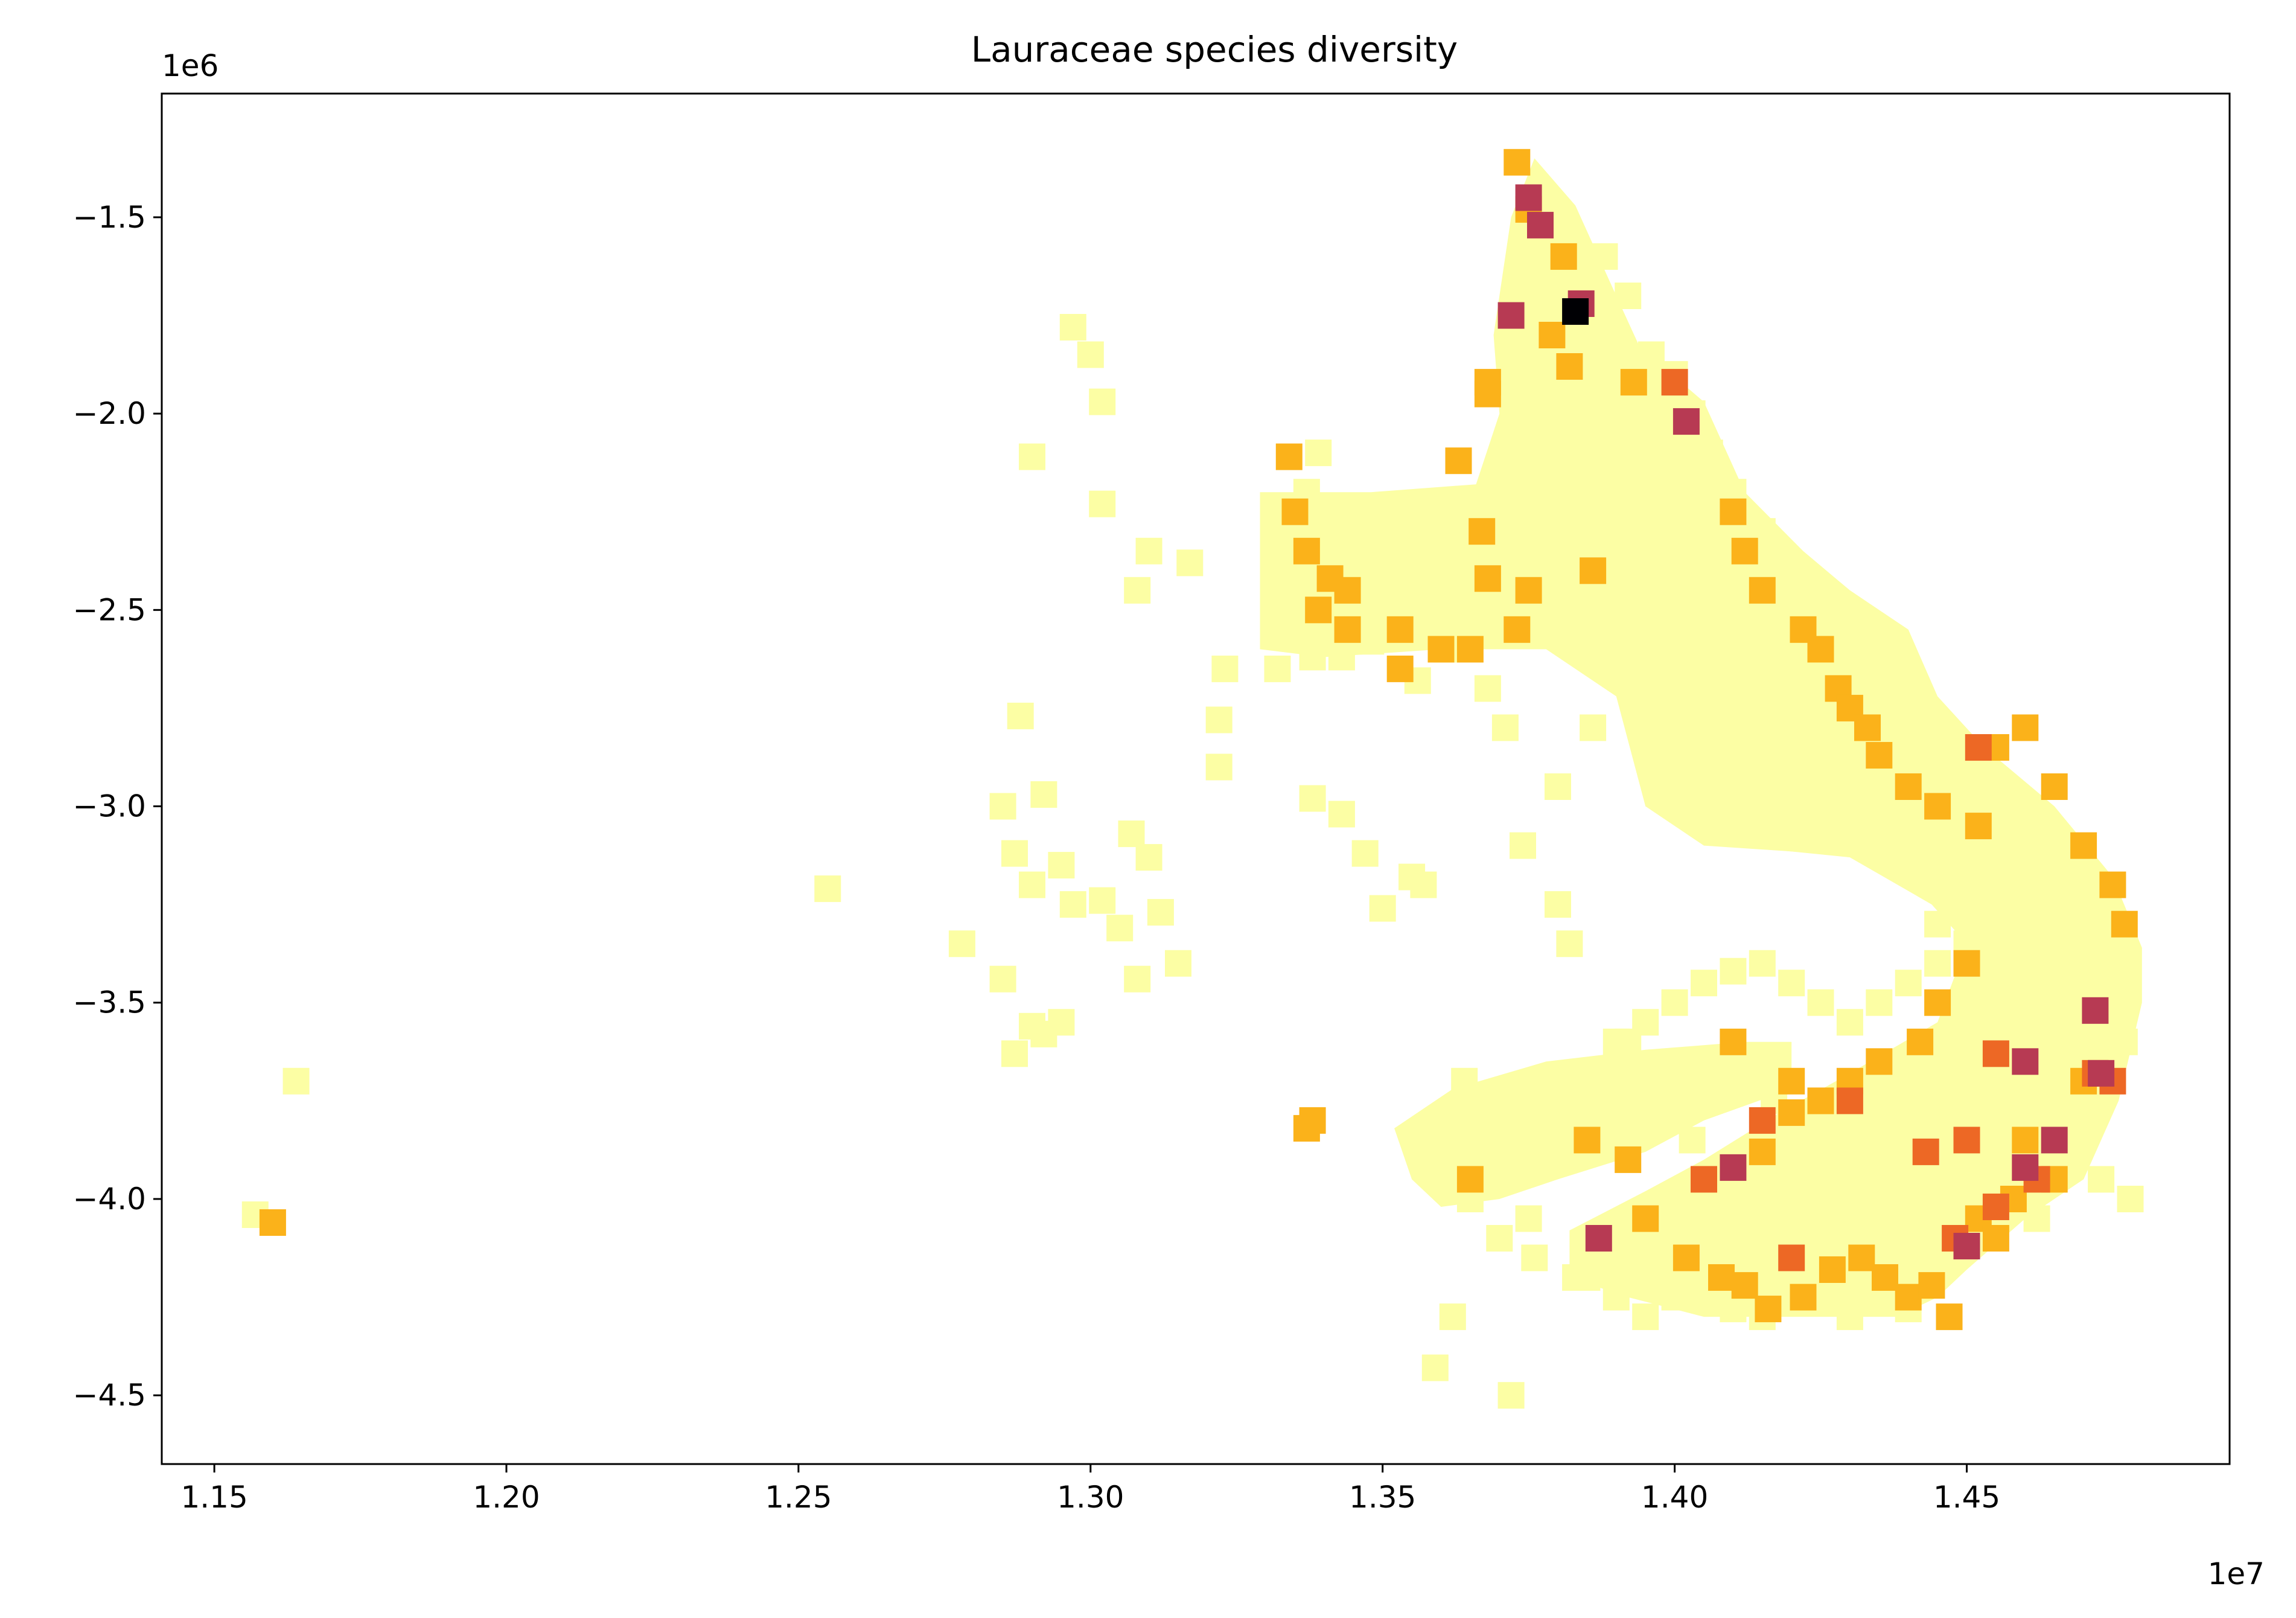 This screenshot has width=2296, height=1618. Describe the element at coordinates (214, 1498) in the screenshot. I see `x-tick-label: 1.15` at that location.